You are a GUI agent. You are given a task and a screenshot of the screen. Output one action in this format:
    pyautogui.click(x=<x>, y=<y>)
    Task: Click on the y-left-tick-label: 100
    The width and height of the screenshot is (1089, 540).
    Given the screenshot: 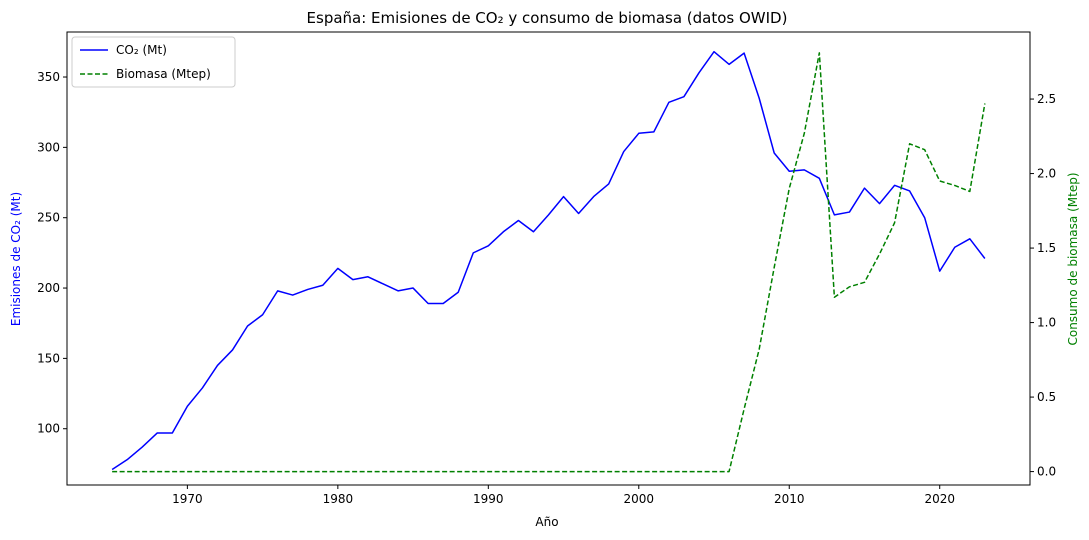 What is the action you would take?
    pyautogui.click(x=48, y=429)
    